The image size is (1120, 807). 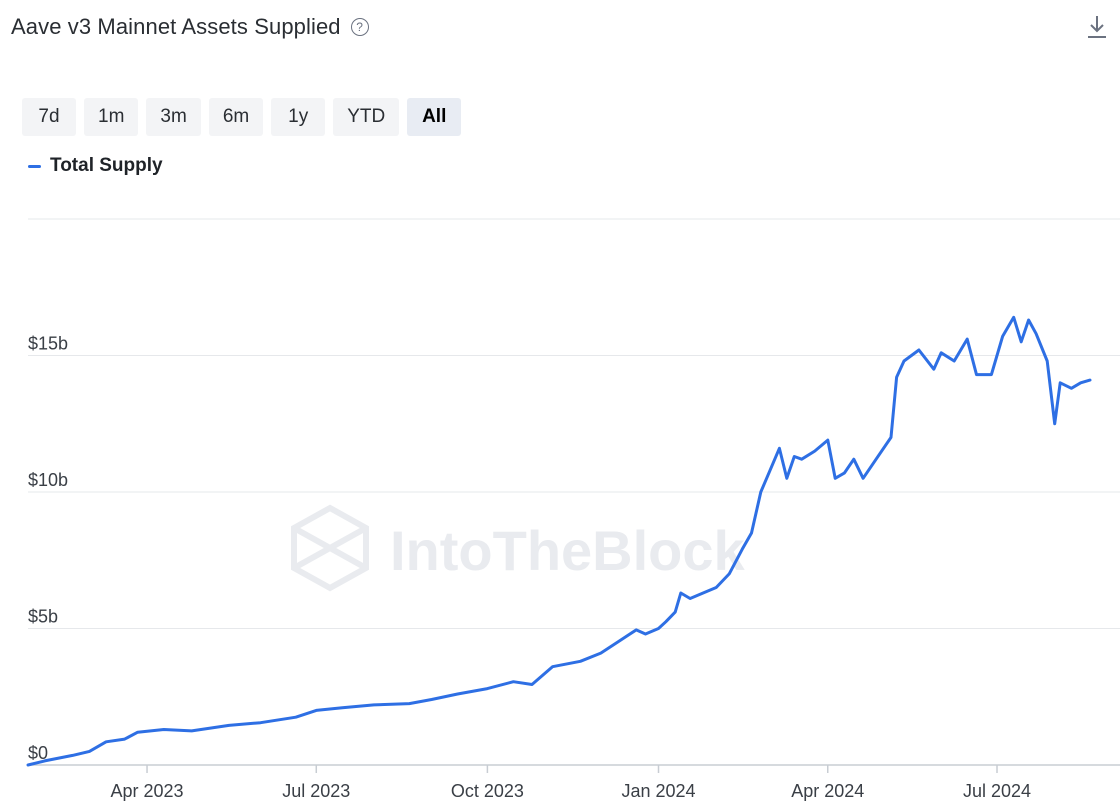 What do you see at coordinates (34, 166) in the screenshot?
I see `legend-swatch` at bounding box center [34, 166].